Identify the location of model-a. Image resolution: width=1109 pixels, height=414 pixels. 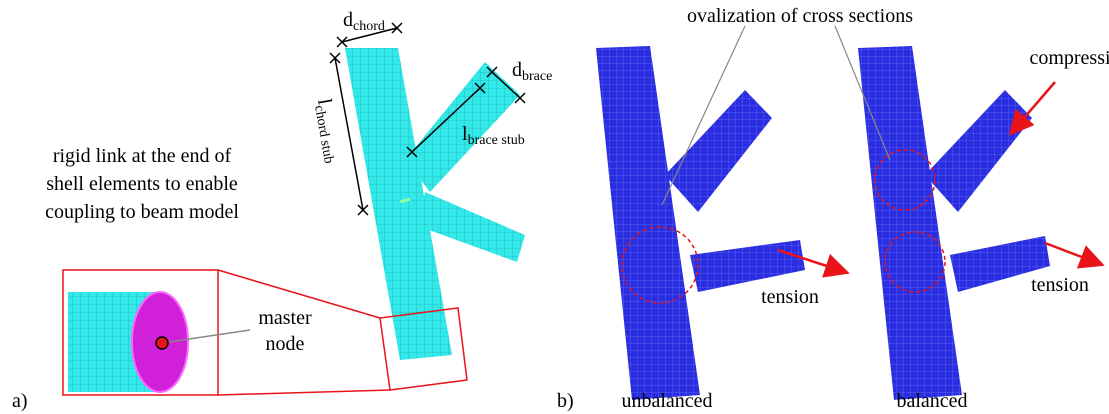
(435, 204).